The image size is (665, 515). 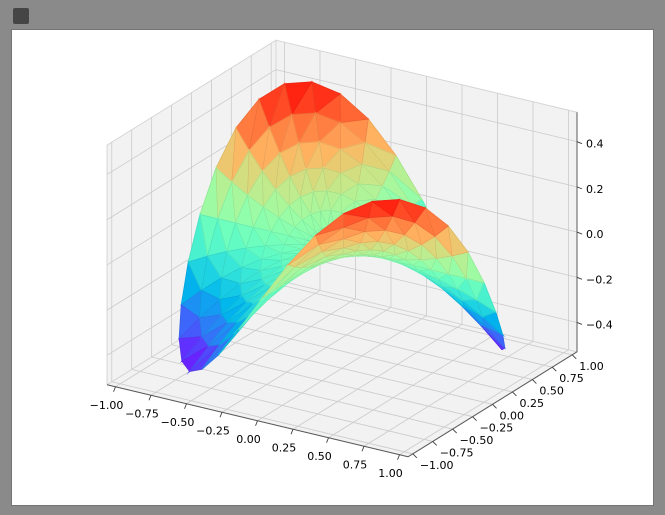 I want to click on window-icon, so click(x=21, y=16).